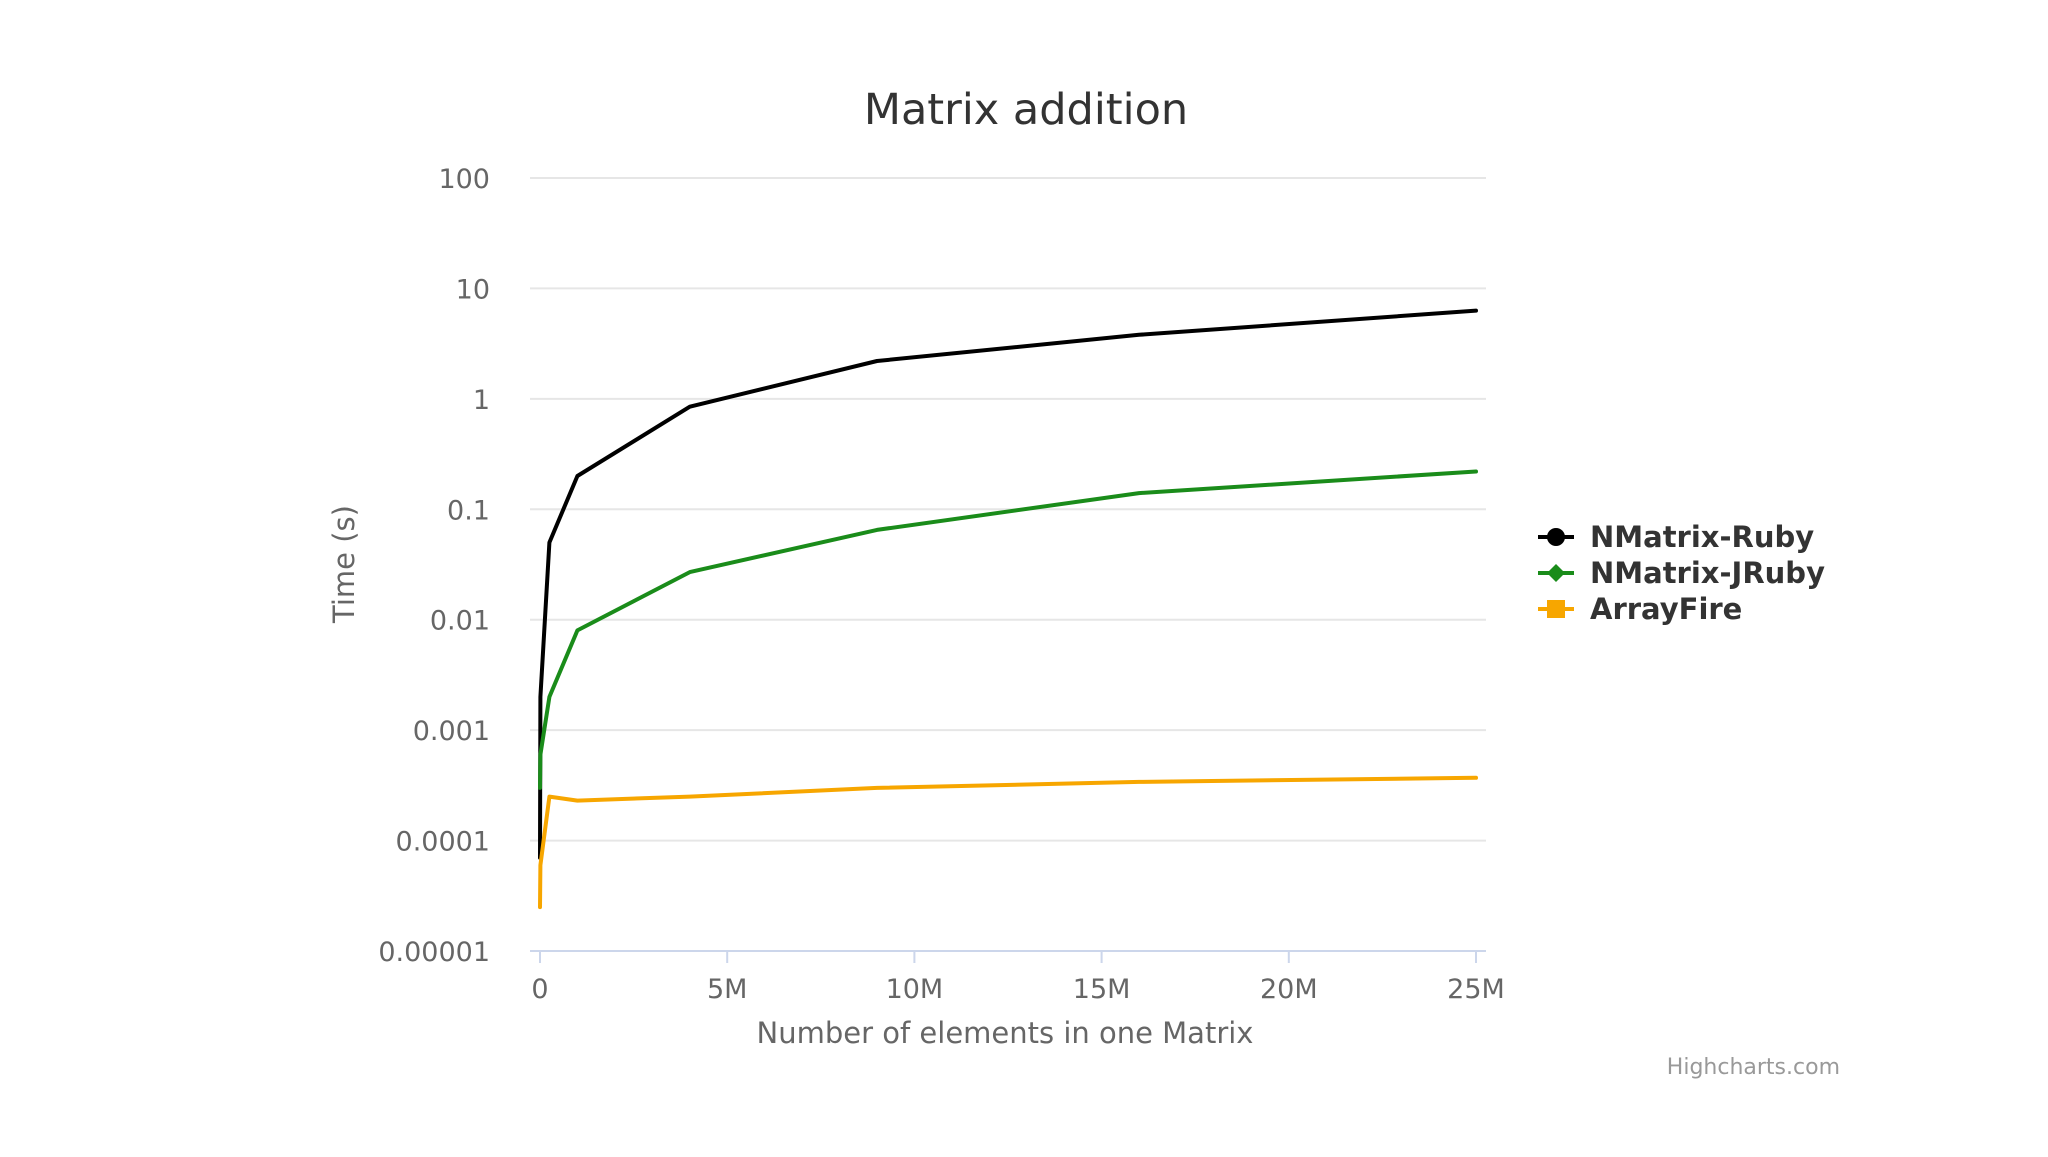 The height and width of the screenshot is (1157, 2048). Describe the element at coordinates (468, 510) in the screenshot. I see `y-tick-label: 0.1` at that location.